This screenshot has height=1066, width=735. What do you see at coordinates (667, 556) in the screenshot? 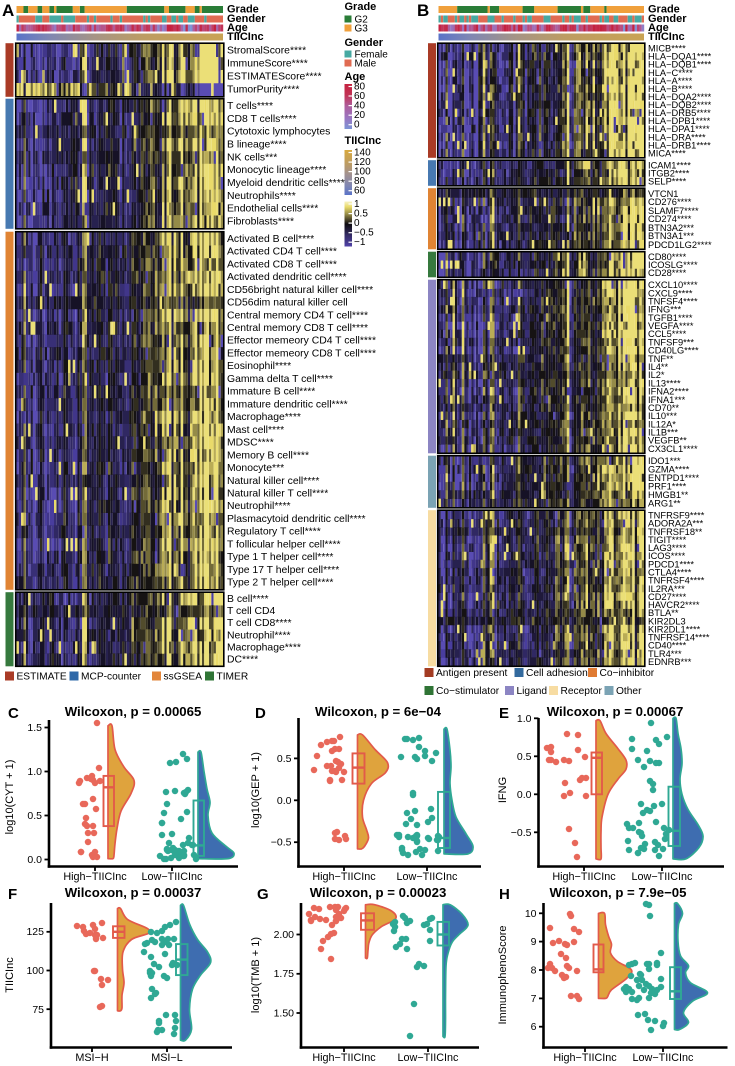
I see `svg-text: ICOS****` at bounding box center [667, 556].